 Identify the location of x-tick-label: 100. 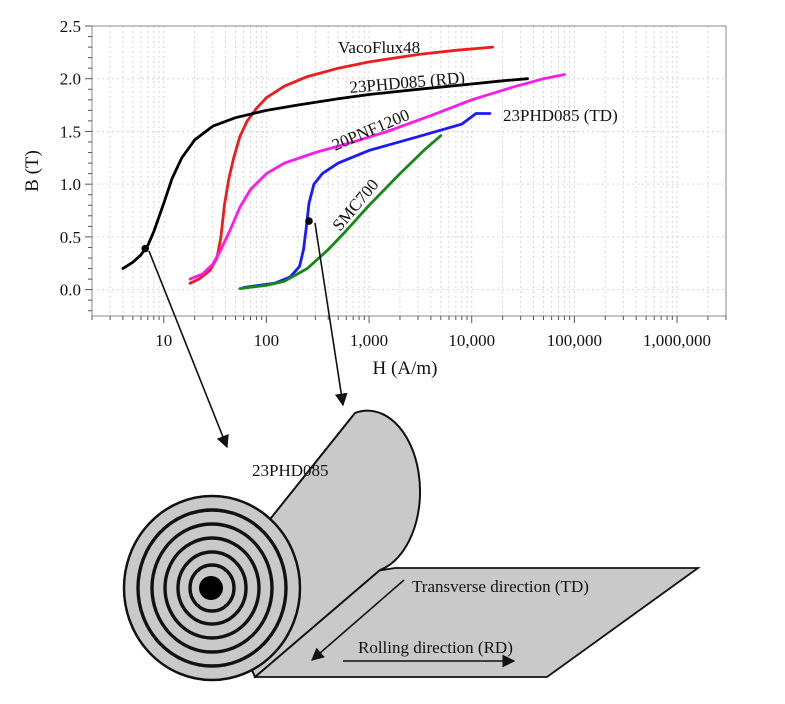
(267, 340).